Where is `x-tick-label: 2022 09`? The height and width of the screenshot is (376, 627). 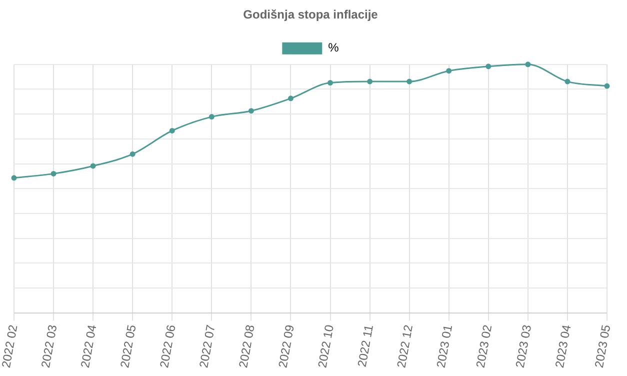 x-tick-label: 2022 09 is located at coordinates (287, 346).